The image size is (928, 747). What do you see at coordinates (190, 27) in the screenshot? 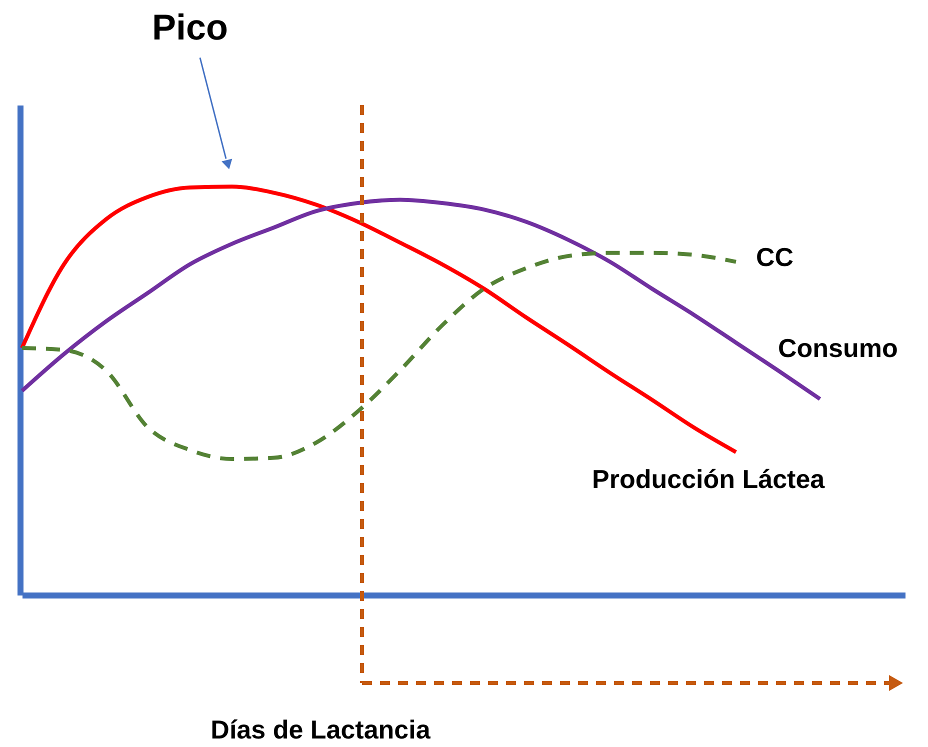
I see `text: Pico` at bounding box center [190, 27].